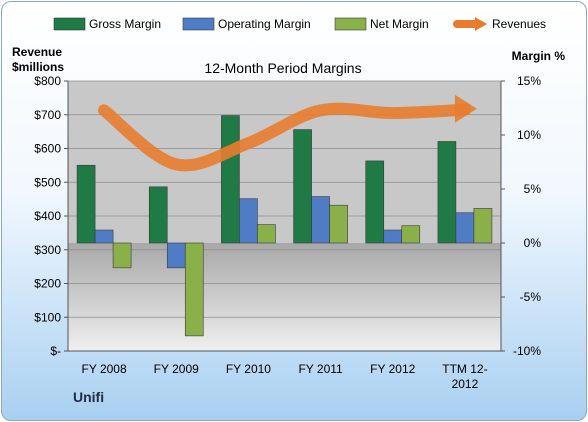  I want to click on legend-label: Operating Margin, so click(264, 24).